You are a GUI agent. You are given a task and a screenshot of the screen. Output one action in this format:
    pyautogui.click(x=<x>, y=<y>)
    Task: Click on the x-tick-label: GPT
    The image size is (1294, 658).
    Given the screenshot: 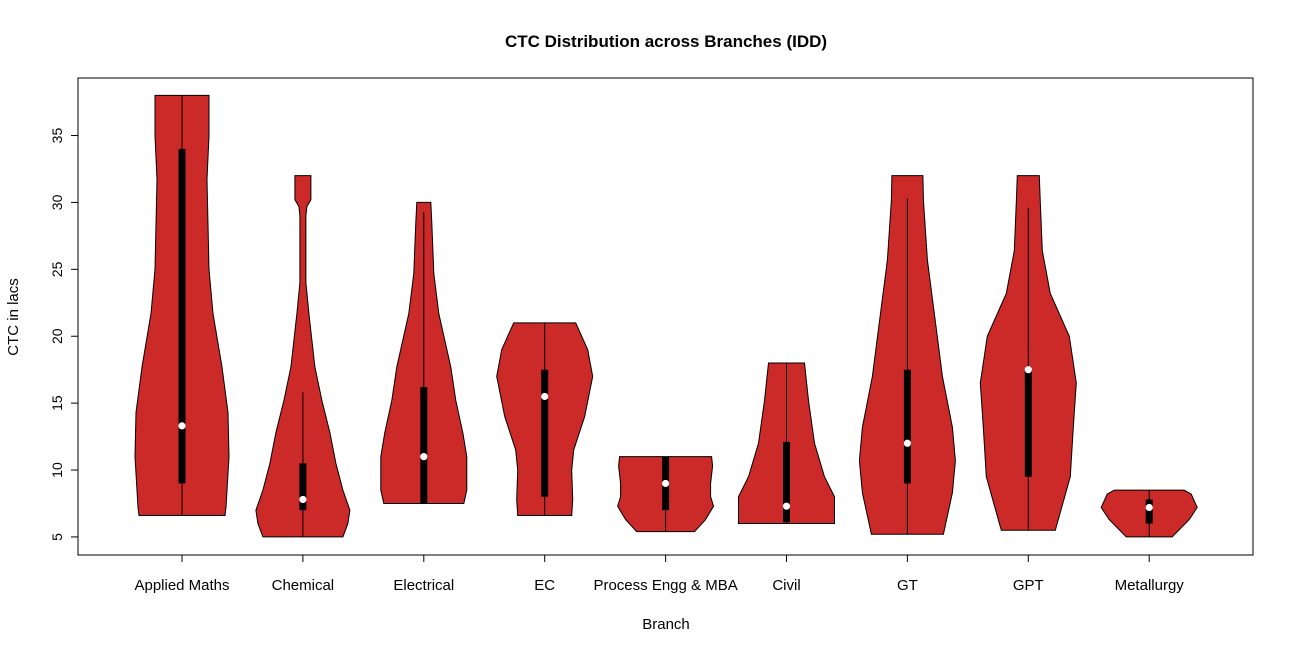 What is the action you would take?
    pyautogui.click(x=1028, y=585)
    